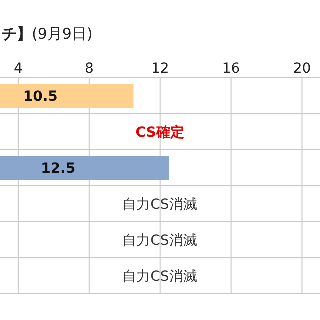  What do you see at coordinates (89, 69) in the screenshot?
I see `x-tick-label: 8` at bounding box center [89, 69].